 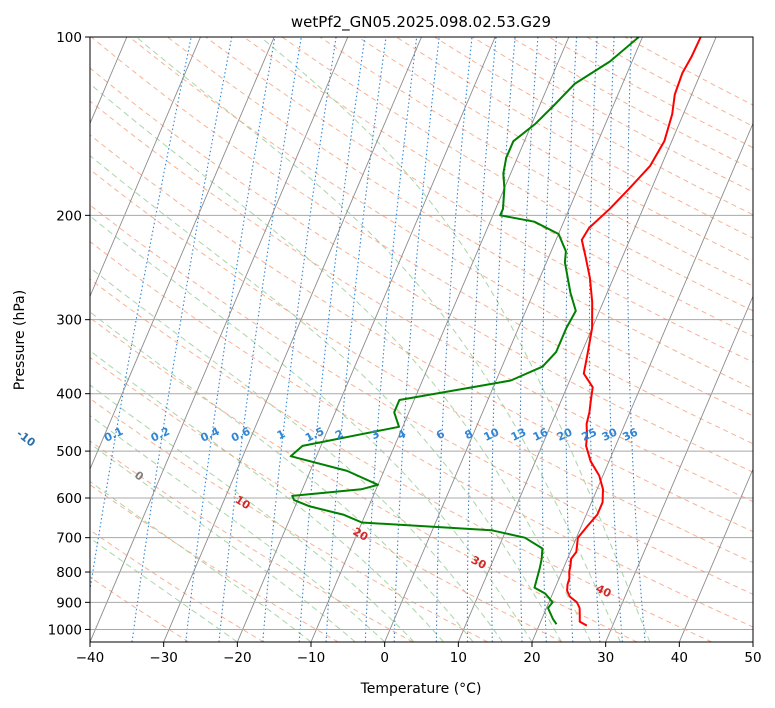 What do you see at coordinates (752, 658) in the screenshot?
I see `x-tick-label: 50` at bounding box center [752, 658].